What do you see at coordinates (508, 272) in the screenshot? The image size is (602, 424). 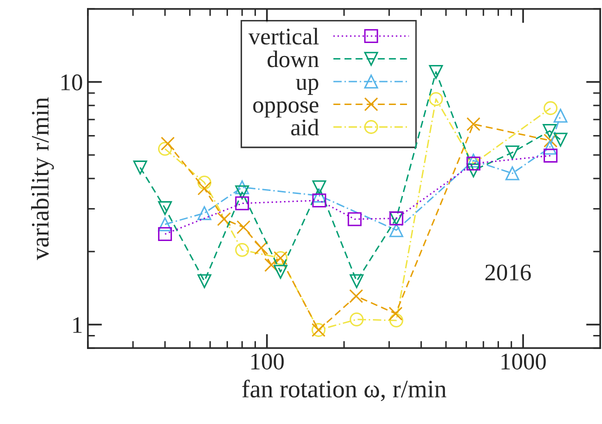 I see `annotation: 2016` at bounding box center [508, 272].